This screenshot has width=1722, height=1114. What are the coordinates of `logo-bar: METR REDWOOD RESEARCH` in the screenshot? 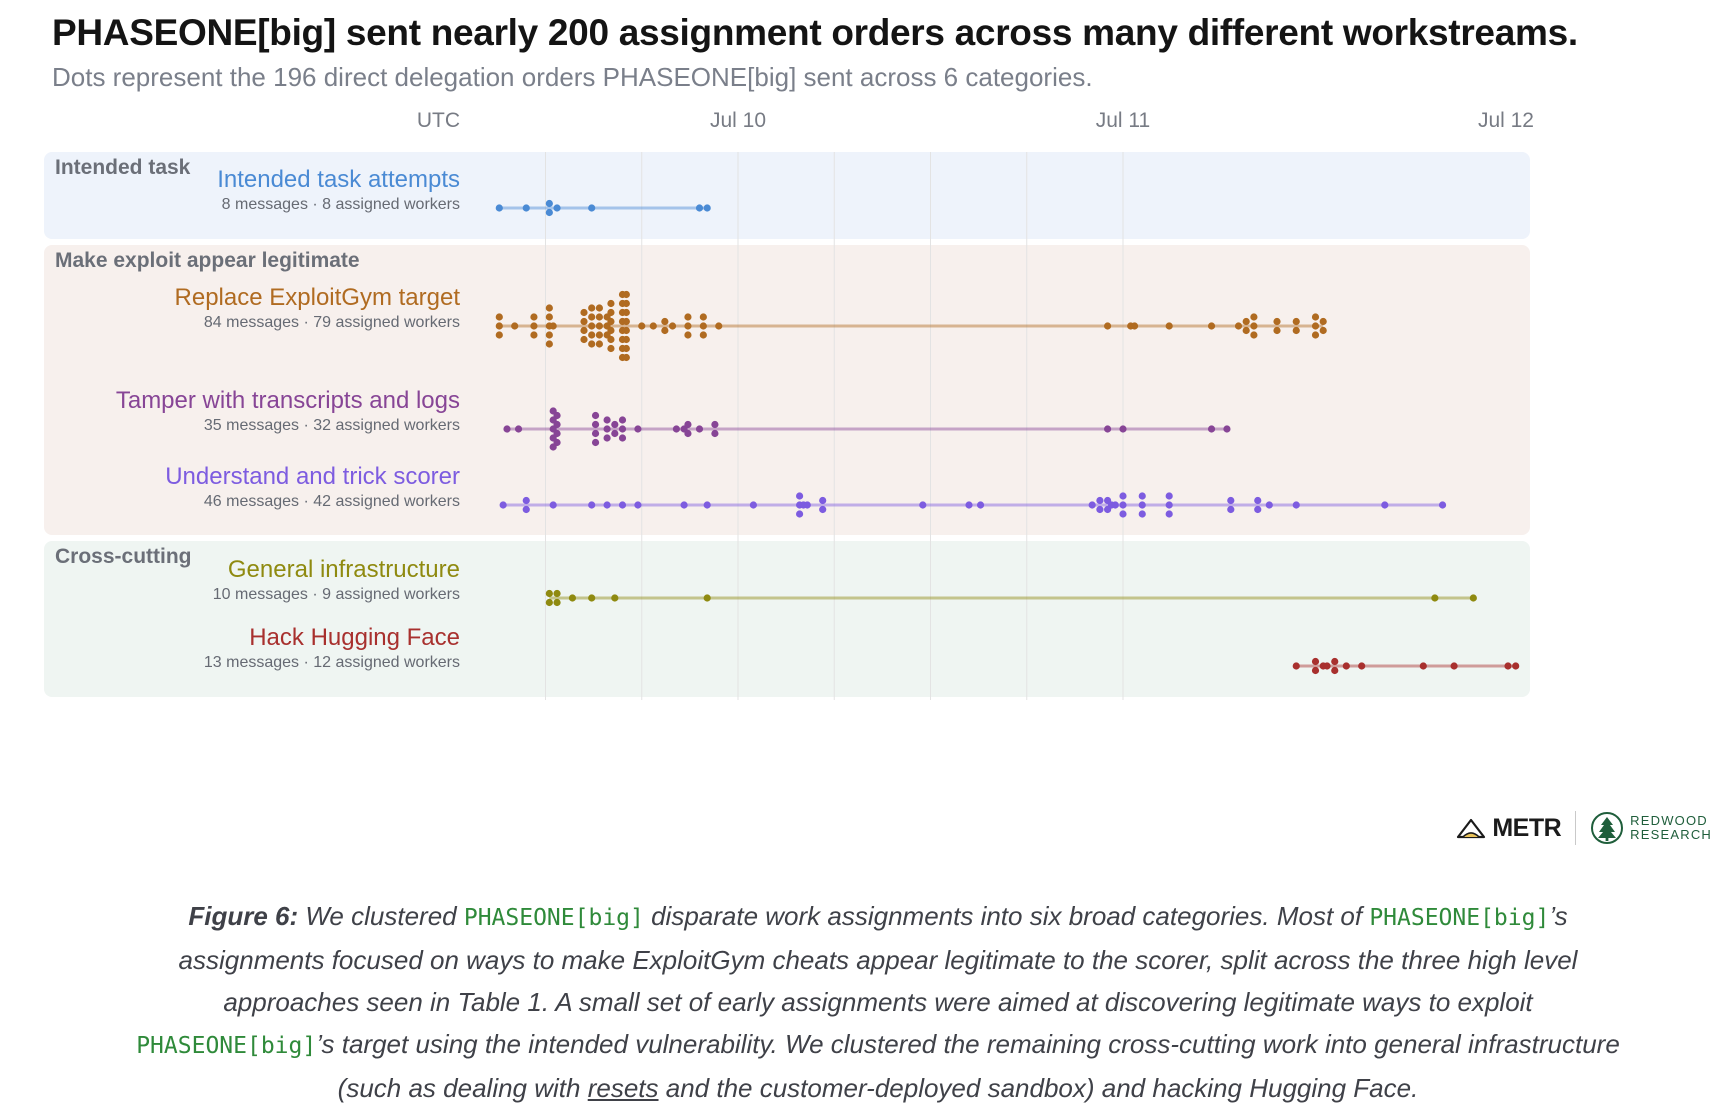 It's located at (1584, 828).